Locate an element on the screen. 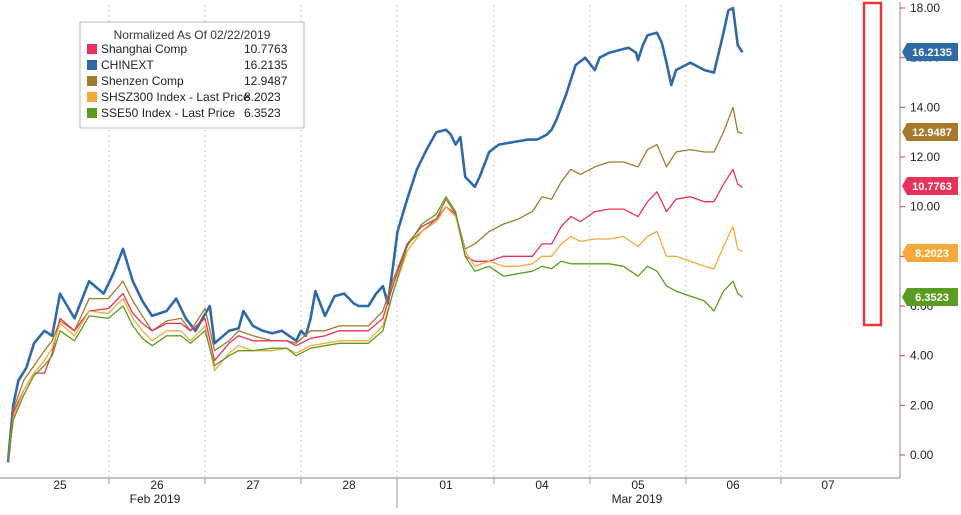 Image resolution: width=961 pixels, height=515 pixels. x-tick-label: 01 is located at coordinates (446, 485).